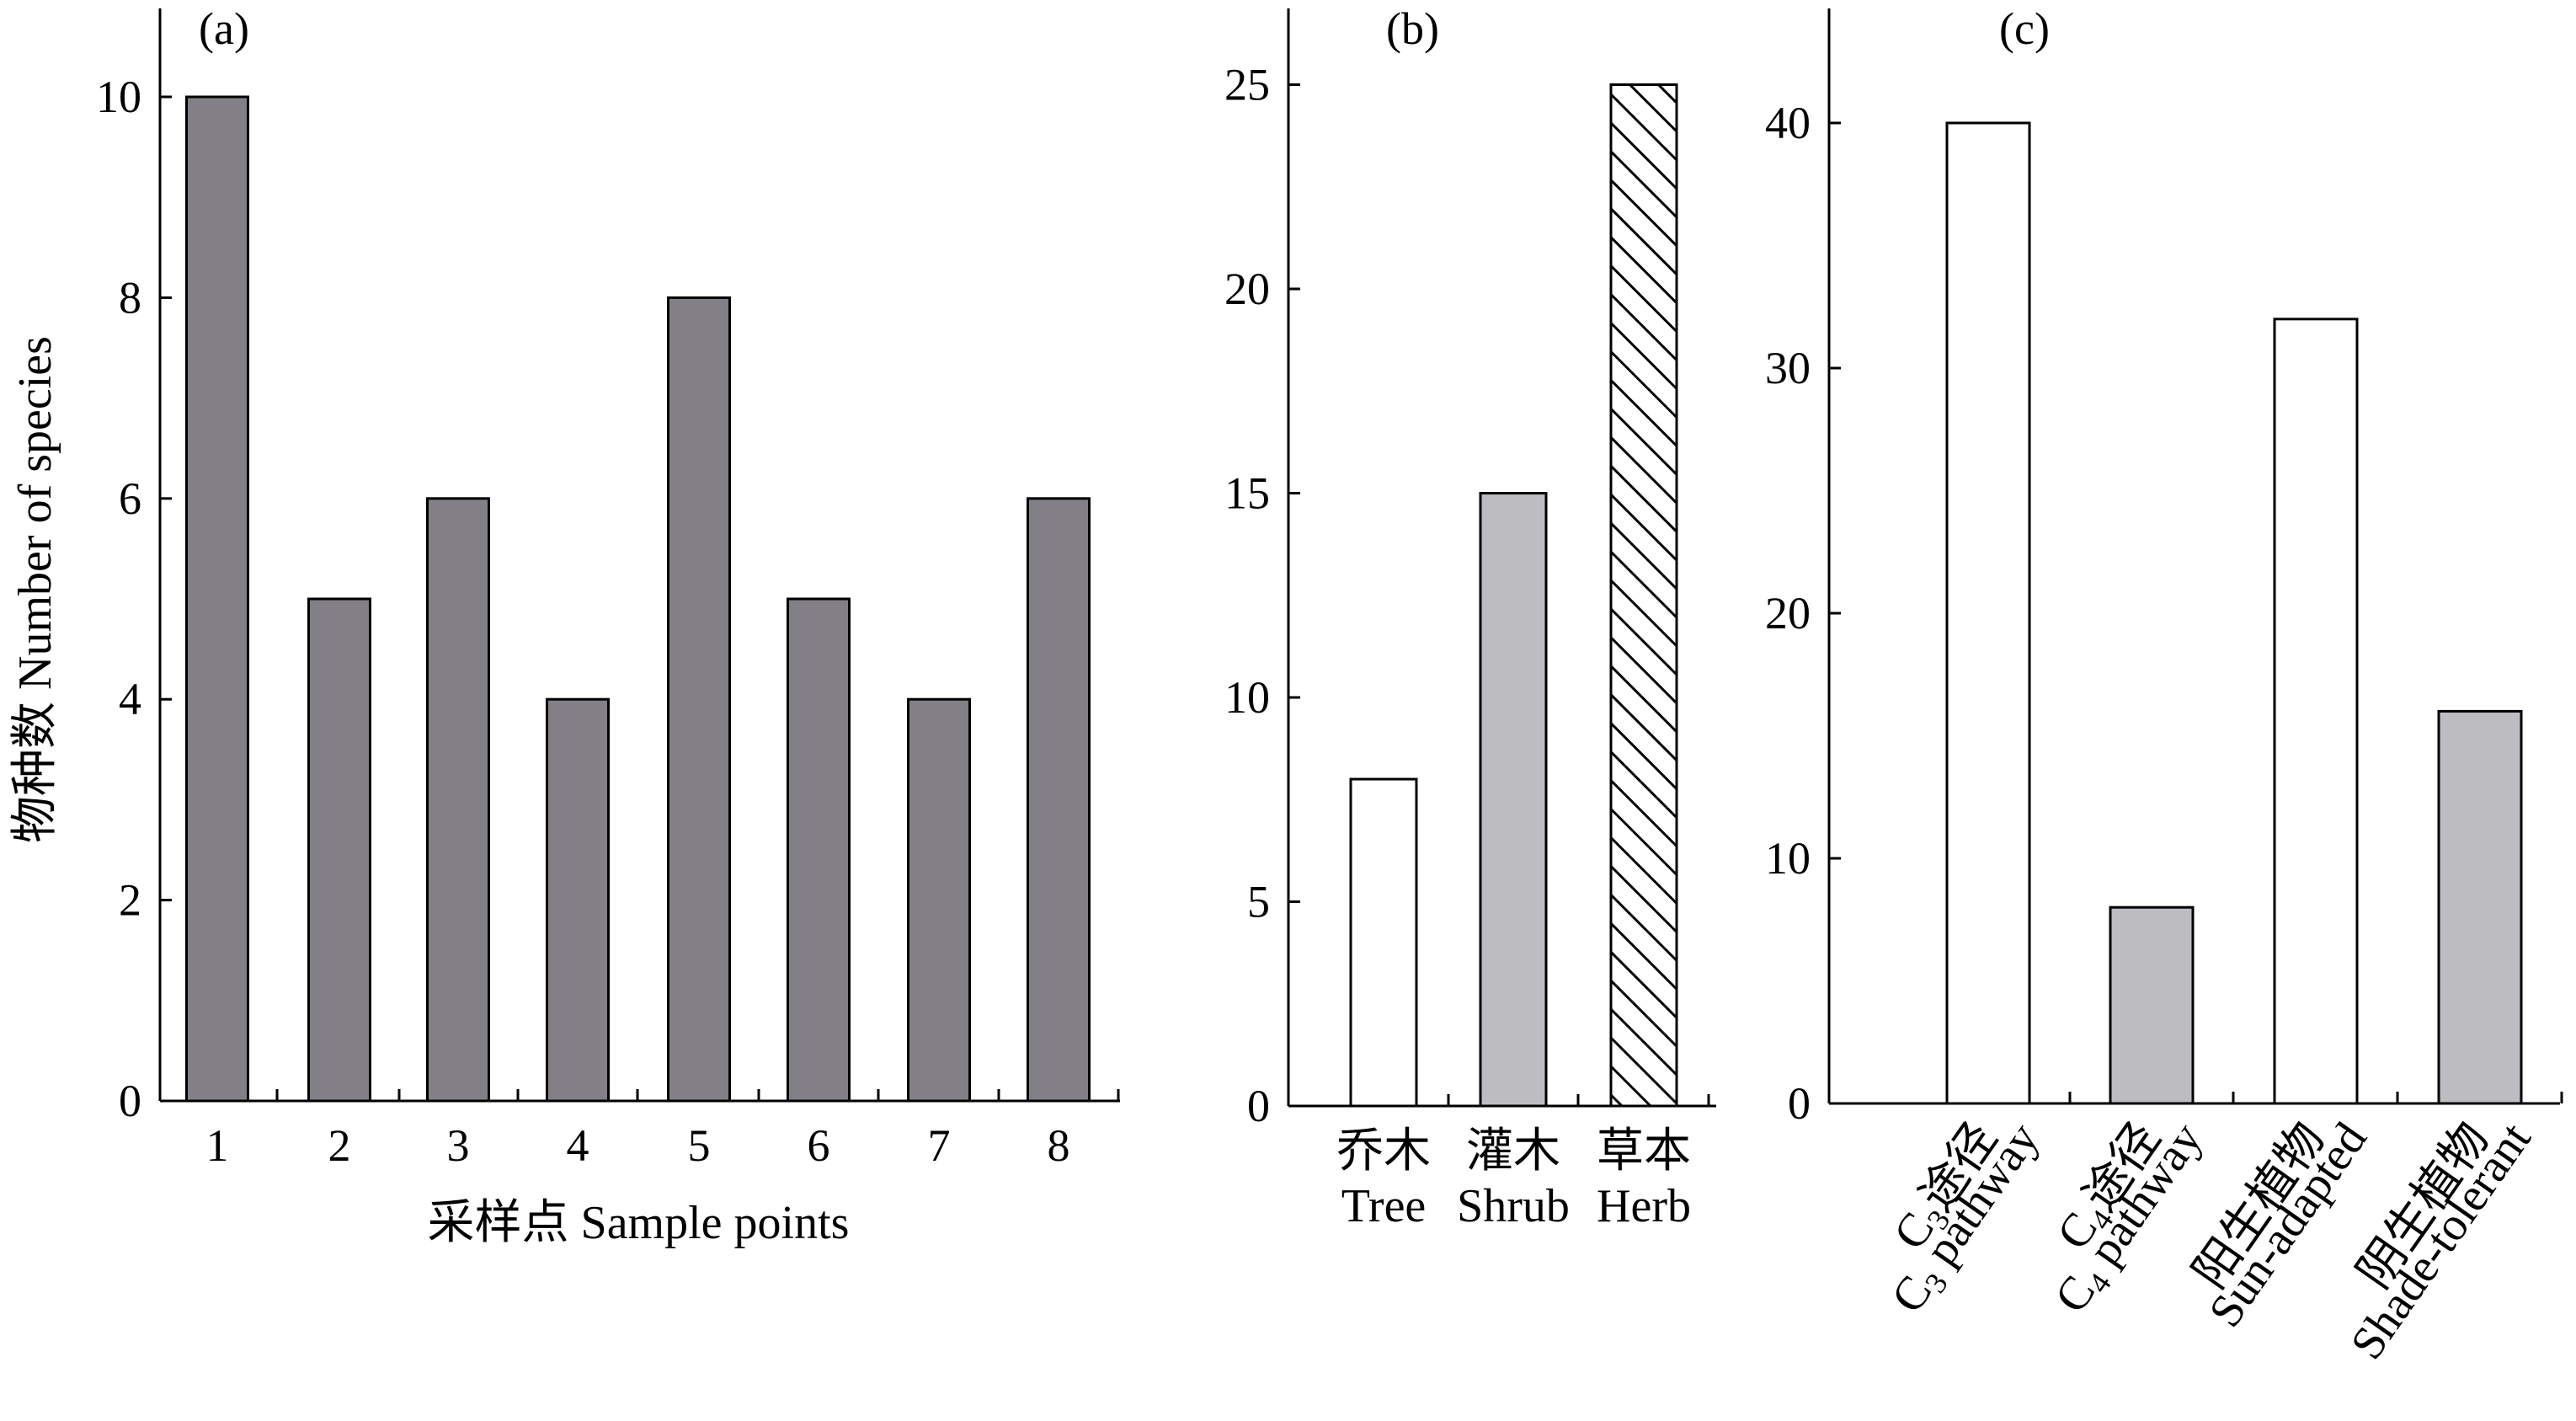 Image resolution: width=2576 pixels, height=1421 pixels. What do you see at coordinates (1247, 85) in the screenshot?
I see `panel-b-y-tick-label: 25` at bounding box center [1247, 85].